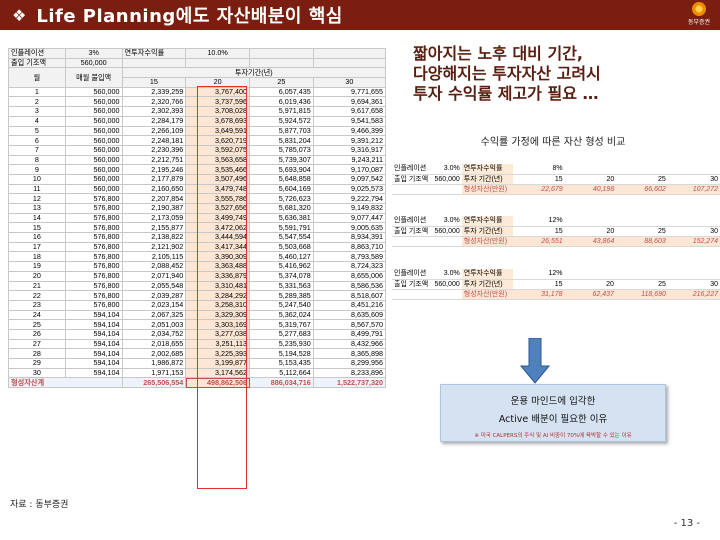 This screenshot has height=540, width=720. I want to click on table-cell: 594,104, so click(93, 344).